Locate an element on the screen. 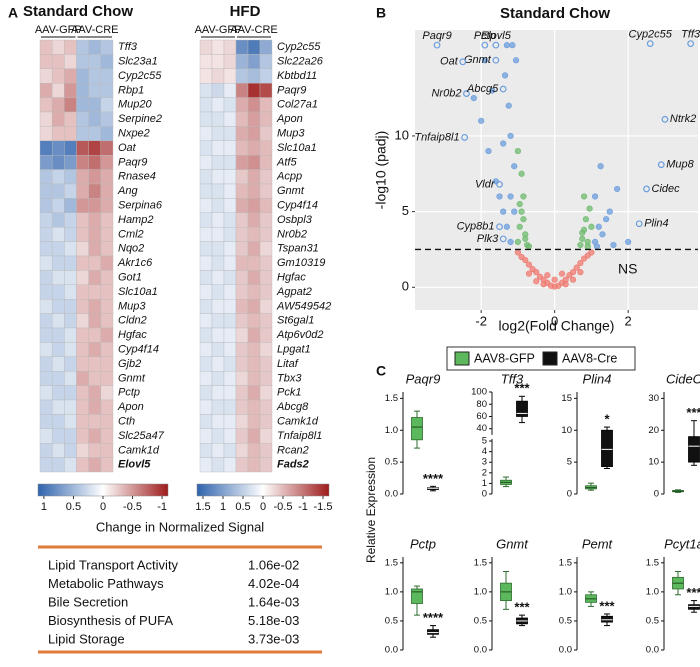 This screenshot has height=667, width=700. row-label: Serpine2 is located at coordinates (140, 119).